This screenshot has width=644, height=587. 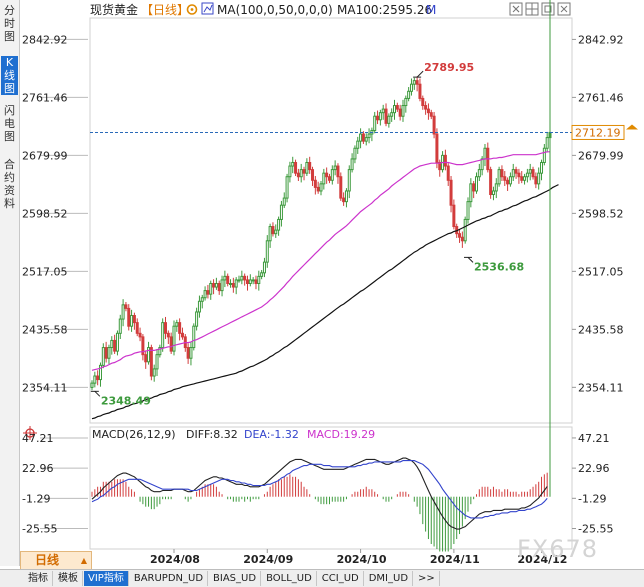 I want to click on macd-tick-label: -25.55, so click(x=595, y=529).